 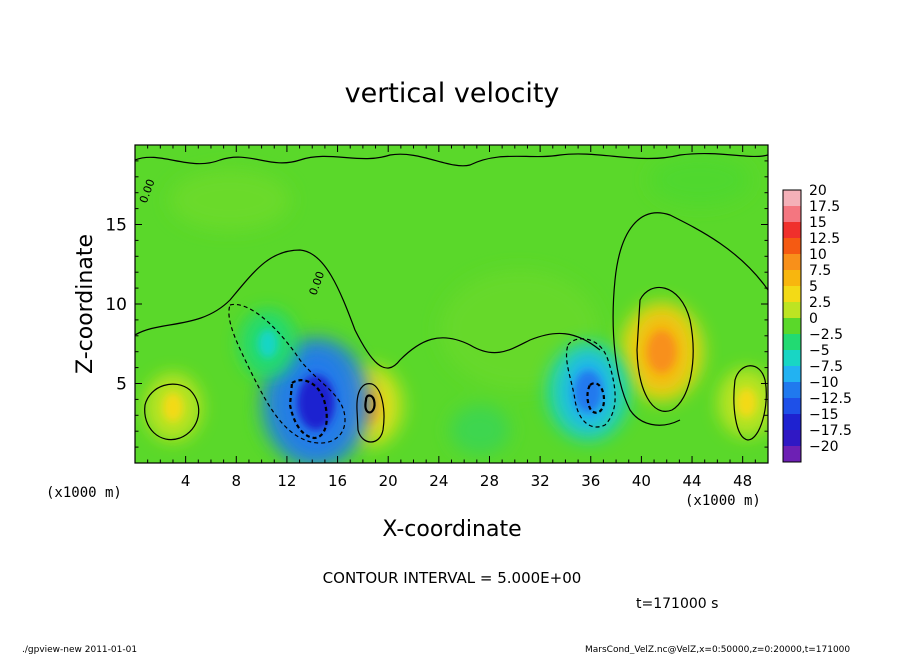 What do you see at coordinates (820, 271) in the screenshot?
I see `colorbar-label: 7.5` at bounding box center [820, 271].